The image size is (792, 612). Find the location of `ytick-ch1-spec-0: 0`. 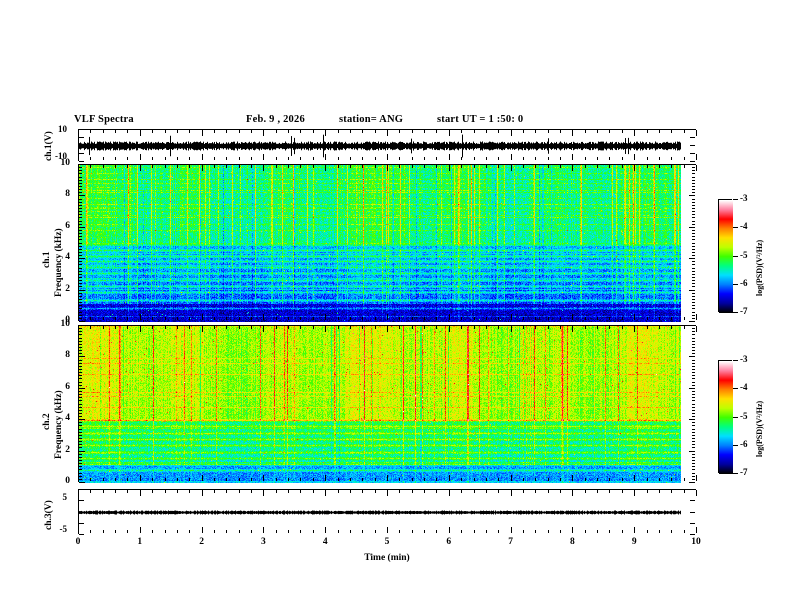

ytick-ch1-spec-0: 0 is located at coordinates (67, 320).